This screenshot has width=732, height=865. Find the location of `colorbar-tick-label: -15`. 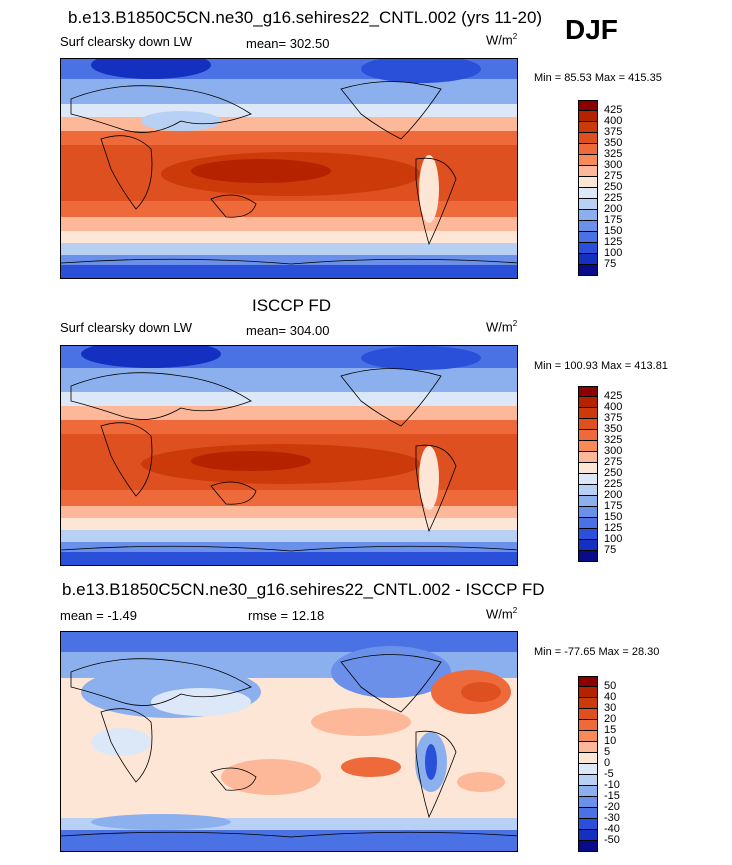

colorbar-tick-label: -15 is located at coordinates (612, 796).